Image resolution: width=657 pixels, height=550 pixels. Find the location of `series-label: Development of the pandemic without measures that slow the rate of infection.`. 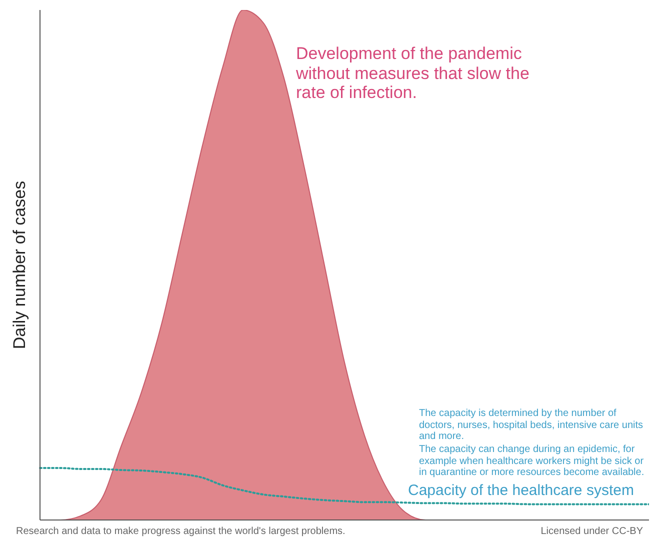

series-label: Development of the pandemic without measures that slow the rate of infection. is located at coordinates (413, 73).